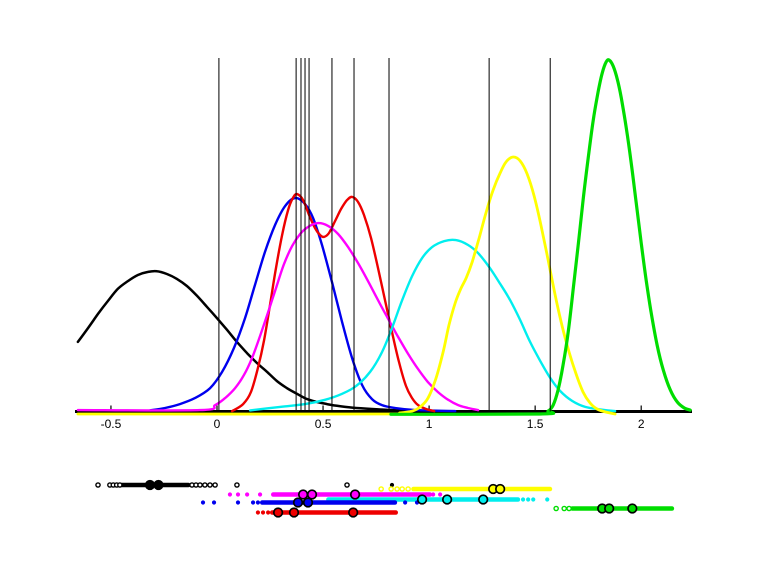  I want to click on rug-marker-yellow, so click(500, 489).